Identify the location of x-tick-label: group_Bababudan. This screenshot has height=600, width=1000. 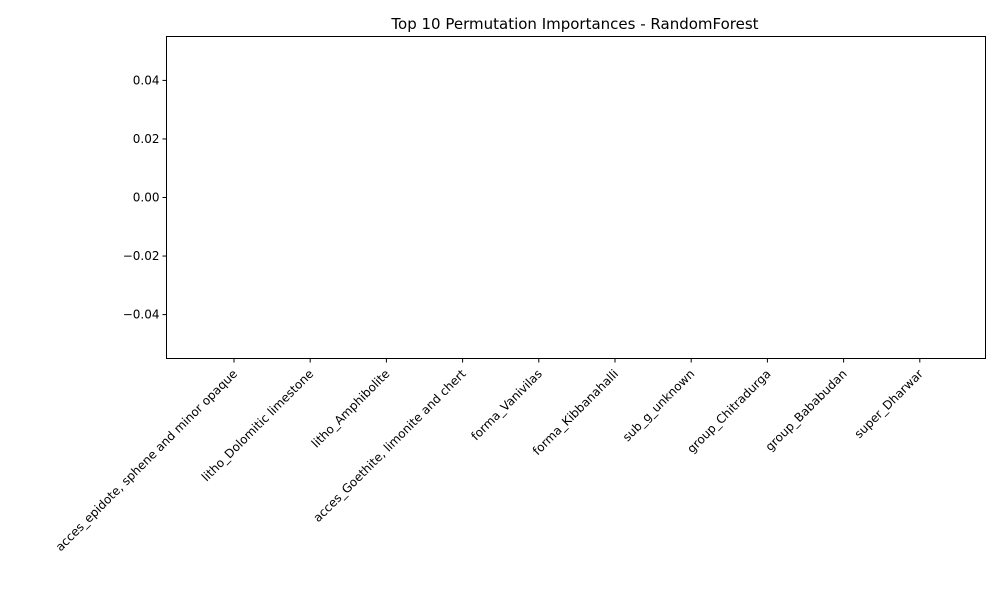
(806, 410).